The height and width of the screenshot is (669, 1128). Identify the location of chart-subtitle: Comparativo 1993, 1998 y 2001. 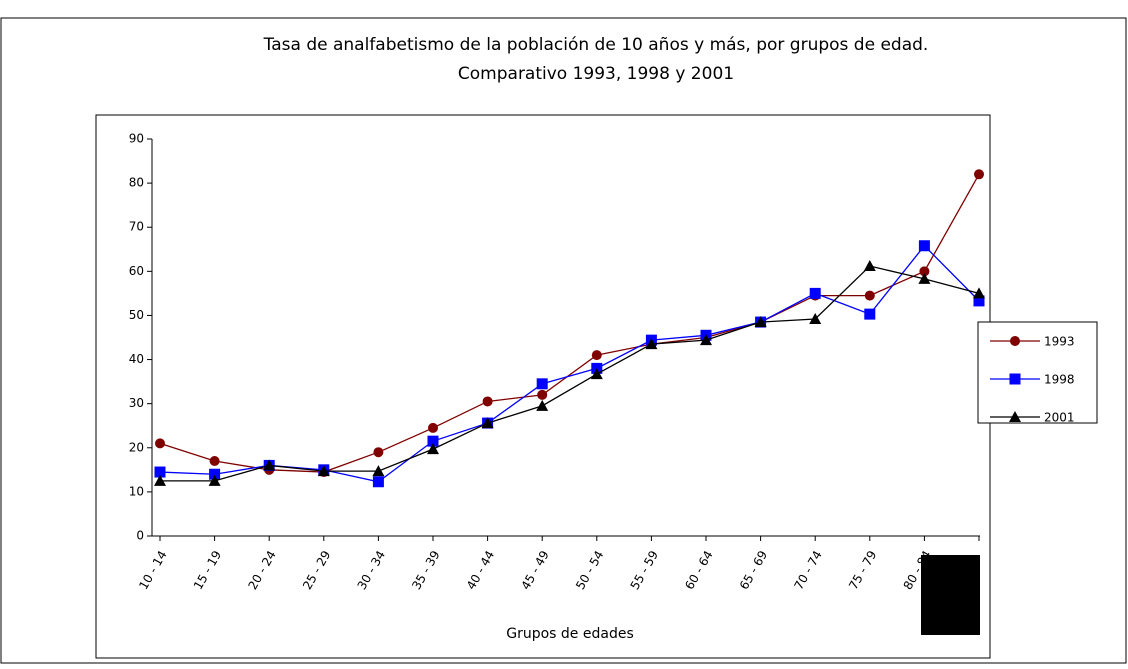
(596, 74).